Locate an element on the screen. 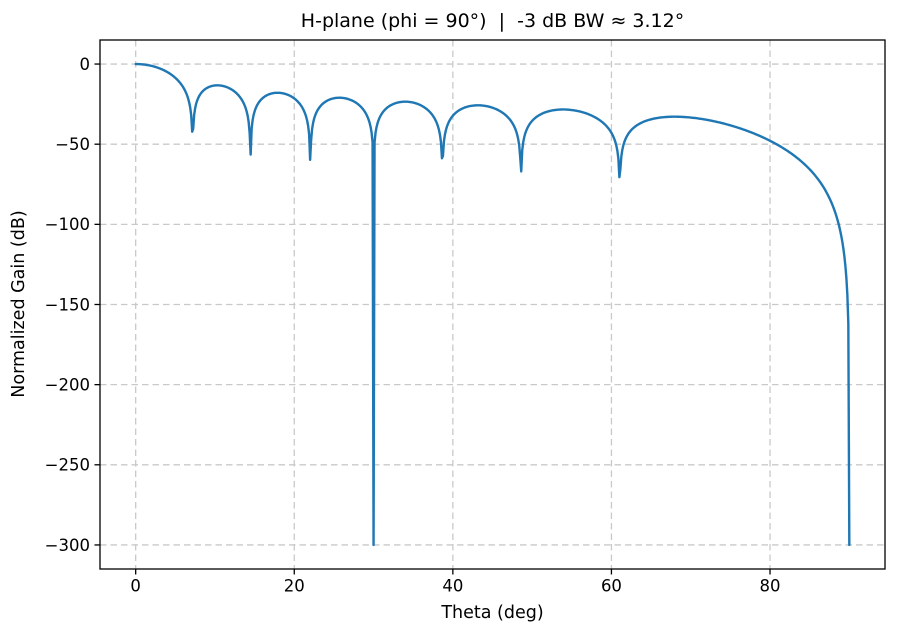 The height and width of the screenshot is (637, 897). y-axis-label: Normalized Gain (dB) is located at coordinates (19, 304).